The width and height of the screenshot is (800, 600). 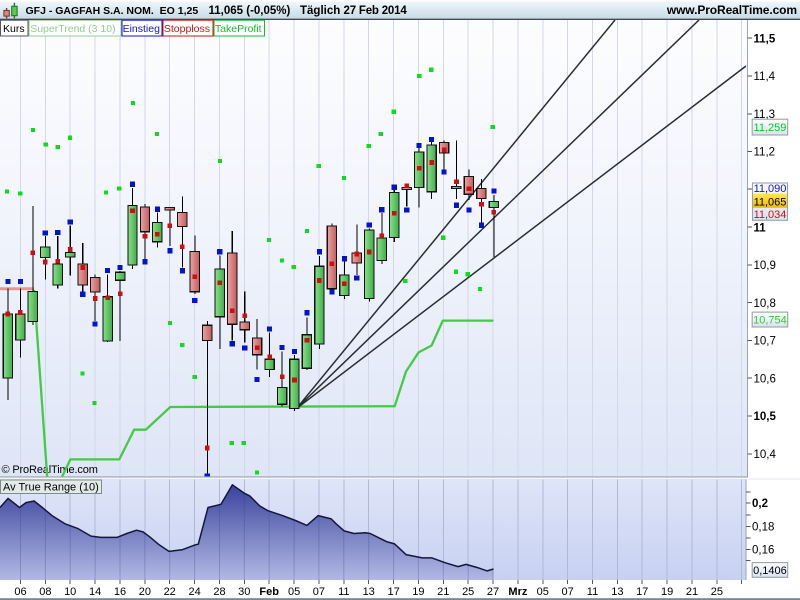 What do you see at coordinates (95, 592) in the screenshot?
I see `svg-text: 14` at bounding box center [95, 592].